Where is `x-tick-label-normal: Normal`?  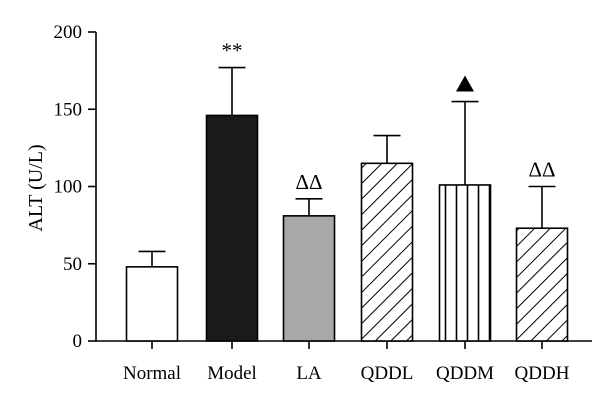 x-tick-label-normal: Normal is located at coordinates (152, 373).